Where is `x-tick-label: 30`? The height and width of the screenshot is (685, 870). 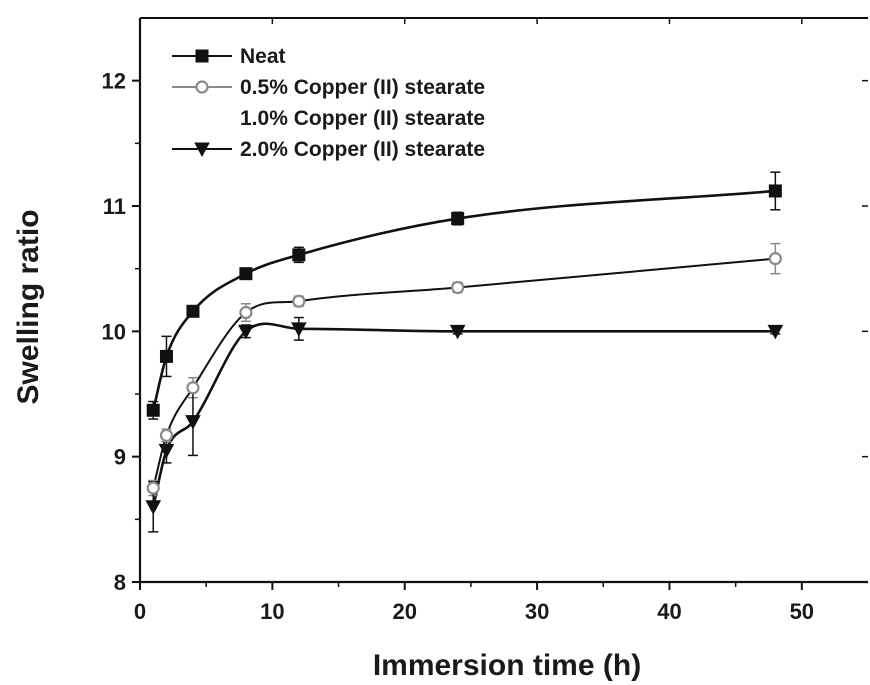
x-tick-label: 30 is located at coordinates (537, 611).